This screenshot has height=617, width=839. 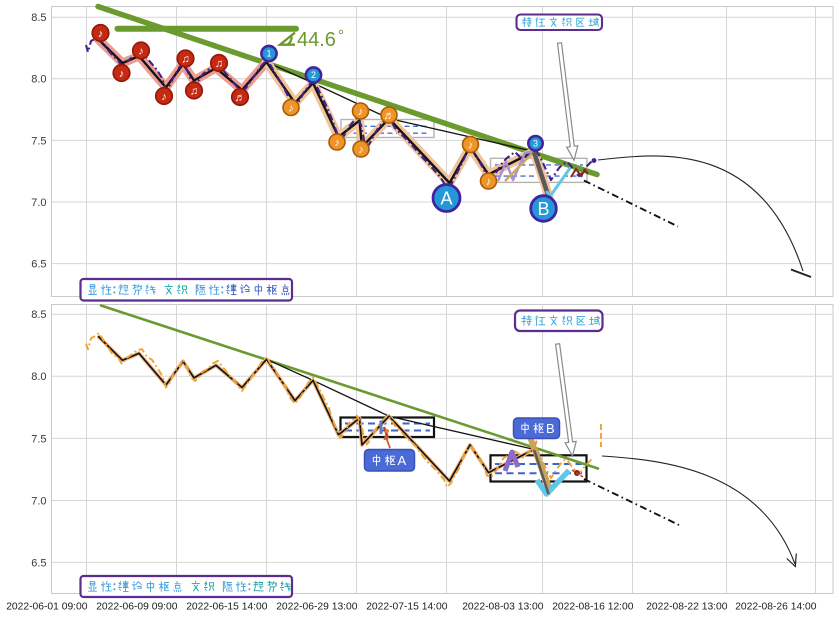 I want to click on svg-text: 2022-06-09 09:00, so click(x=137, y=606).